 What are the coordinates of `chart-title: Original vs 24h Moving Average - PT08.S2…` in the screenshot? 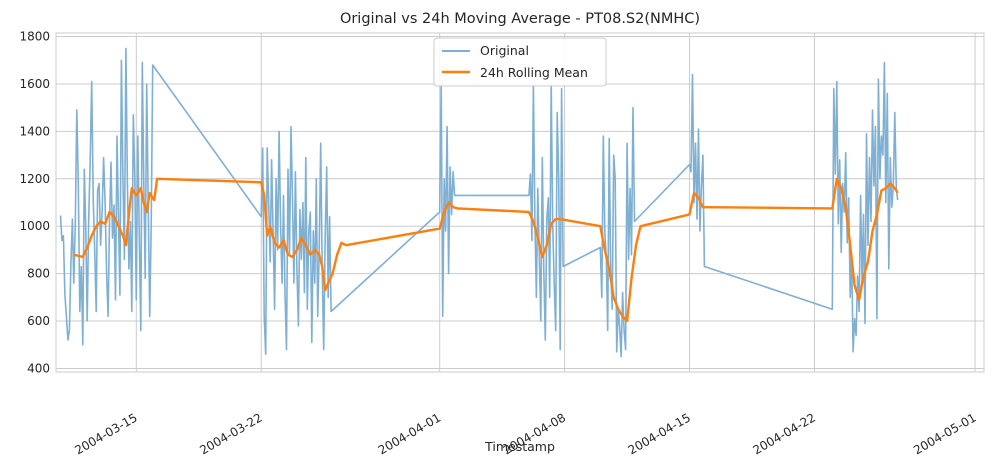 It's located at (520, 19).